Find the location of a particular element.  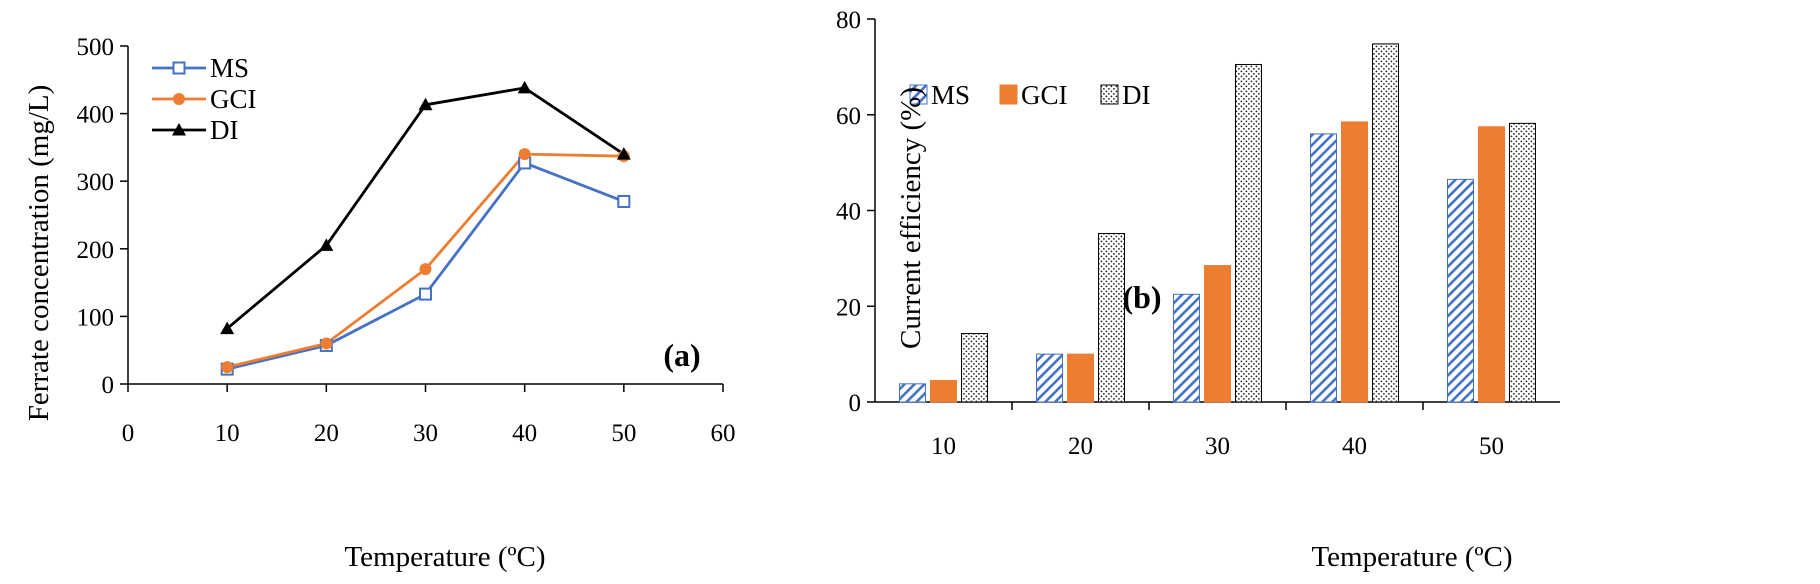

chart-a-x-axis-title: Temperature (ºC) is located at coordinates (444, 557).